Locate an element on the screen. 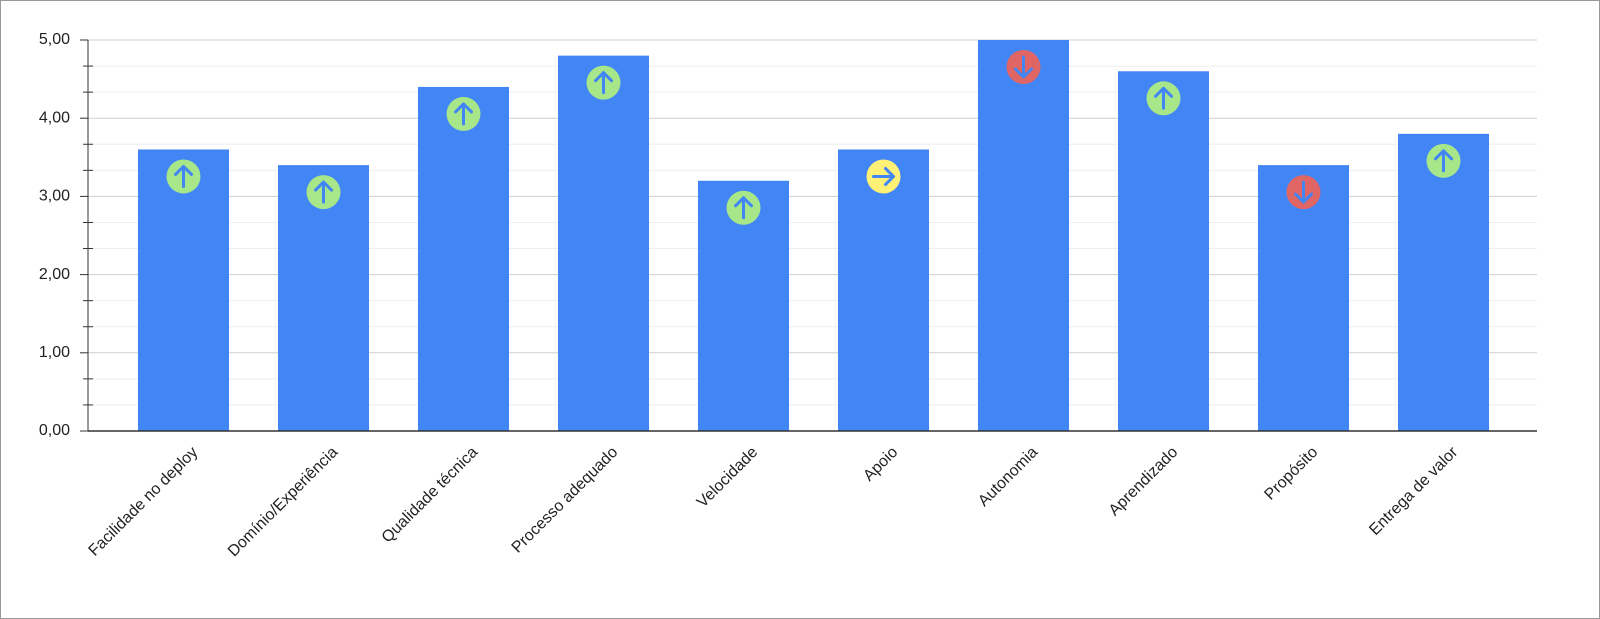 The height and width of the screenshot is (619, 1600). y-tick-label: 5,00 is located at coordinates (54, 39).